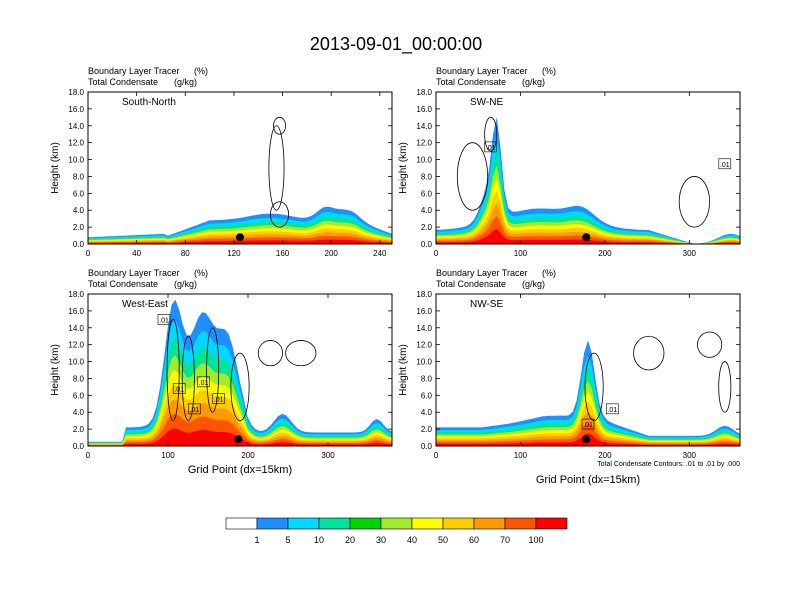 This screenshot has height=612, width=792. What do you see at coordinates (380, 253) in the screenshot?
I see `x-tick-label: 240` at bounding box center [380, 253].